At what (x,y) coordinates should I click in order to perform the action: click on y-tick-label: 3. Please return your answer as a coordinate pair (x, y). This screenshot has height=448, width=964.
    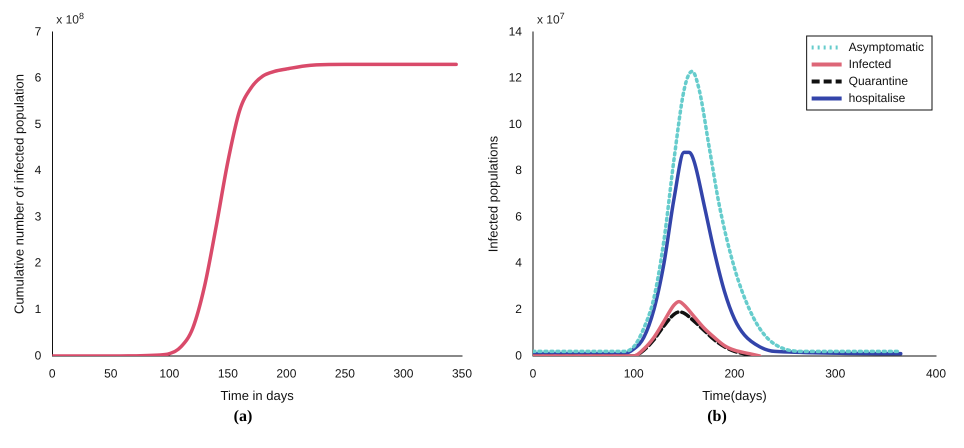
    Looking at the image, I should click on (38, 216).